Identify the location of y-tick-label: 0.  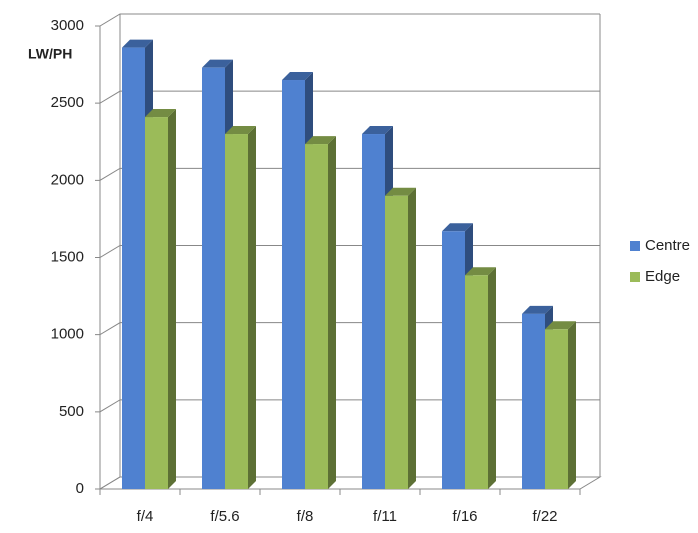
(80, 488).